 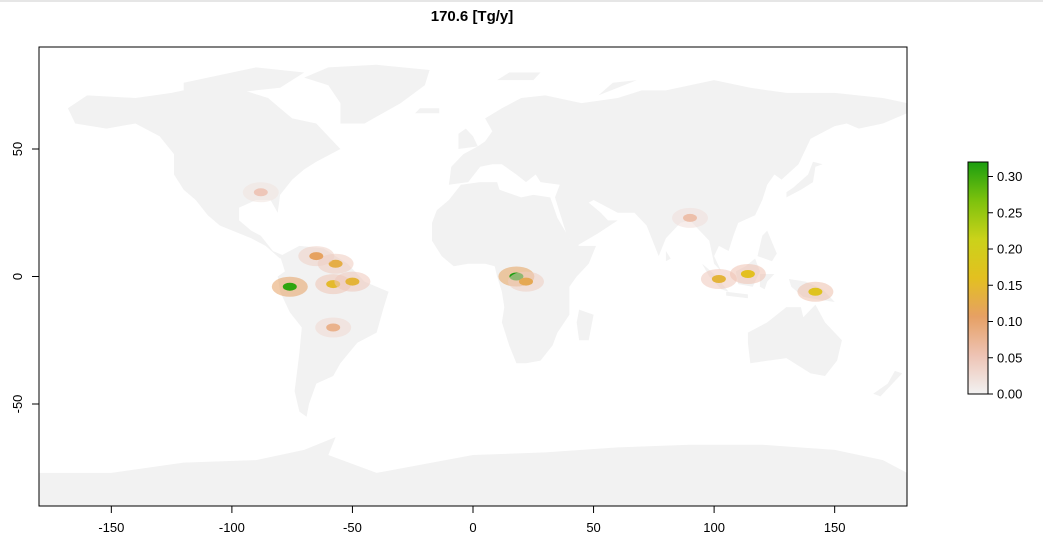 I want to click on legend-tick-label: 0.25, so click(x=1009, y=212).